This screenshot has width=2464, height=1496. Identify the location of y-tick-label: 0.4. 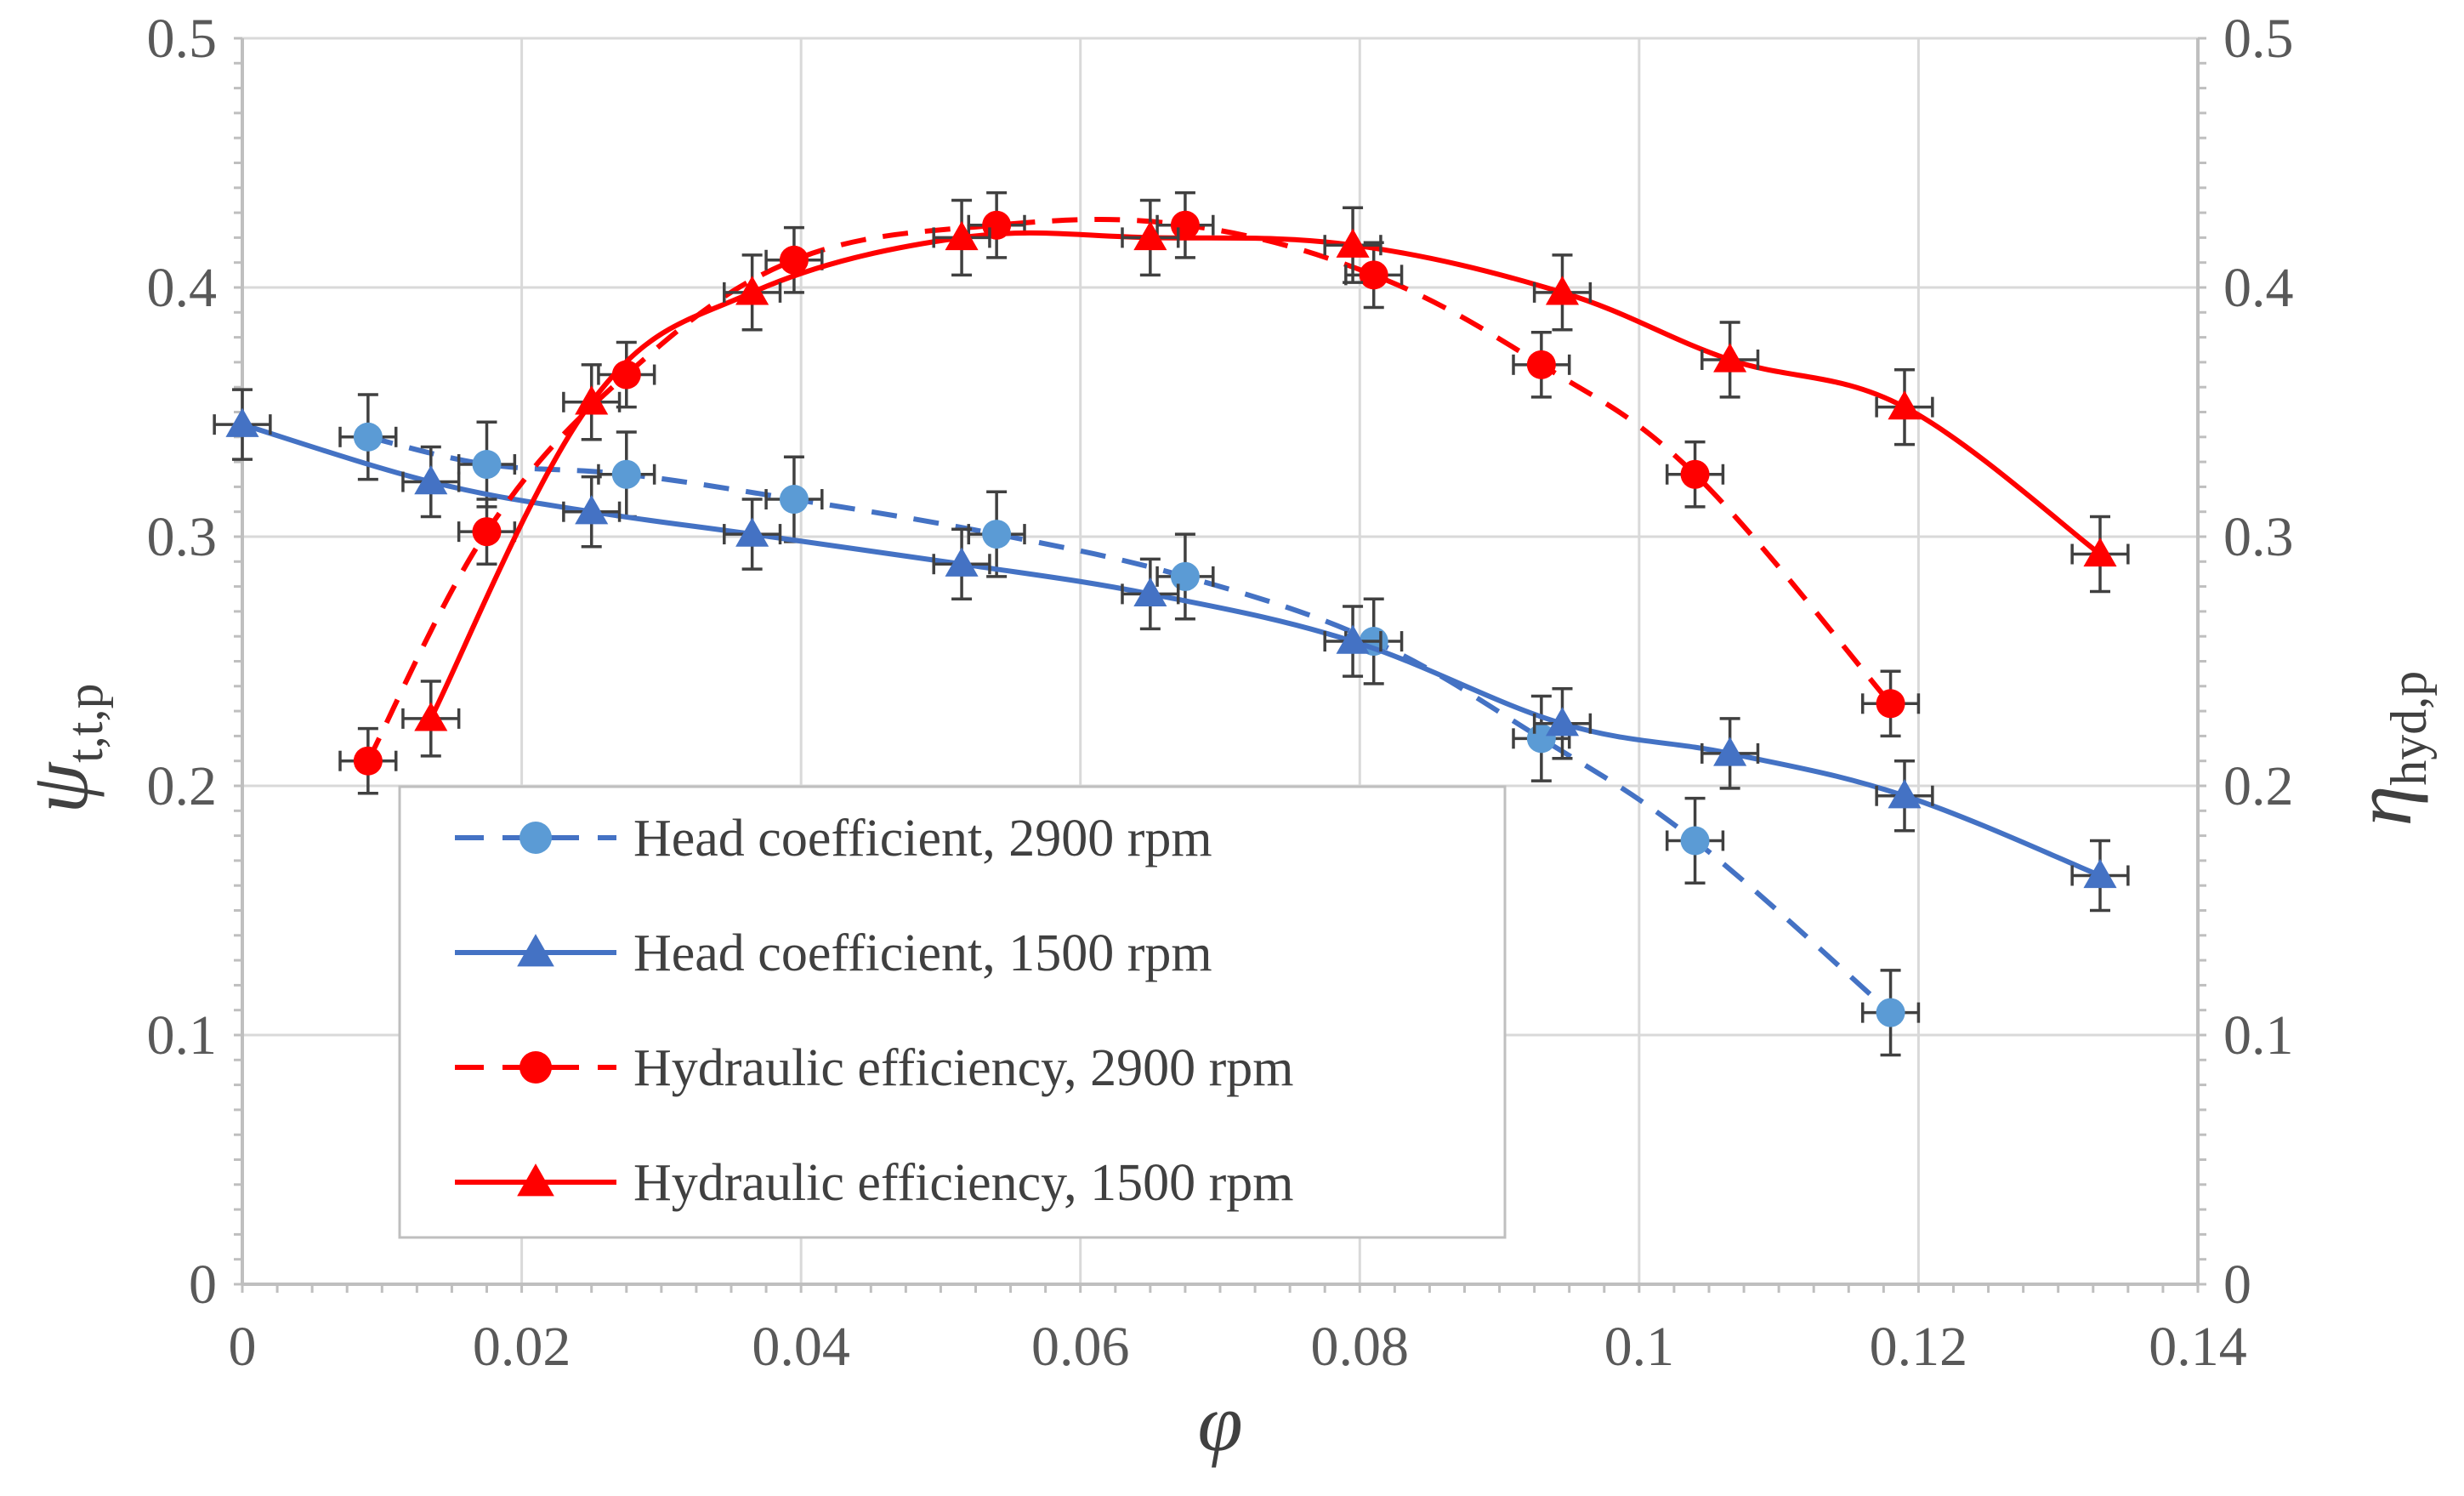
(182, 288).